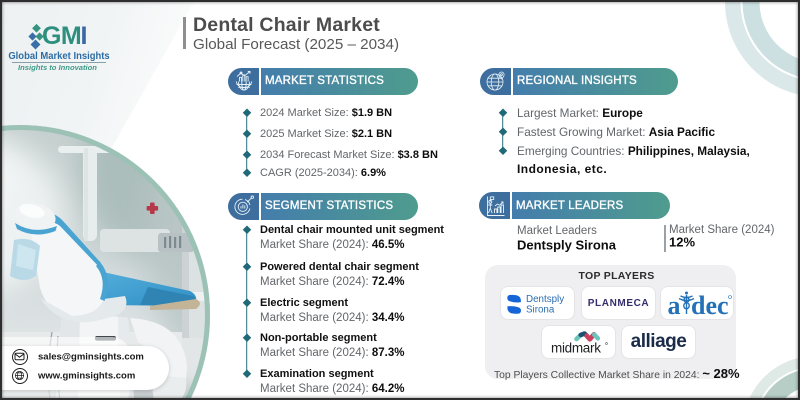 The width and height of the screenshot is (800, 400). Describe the element at coordinates (61, 36) in the screenshot. I see `svg-text: GM` at that location.